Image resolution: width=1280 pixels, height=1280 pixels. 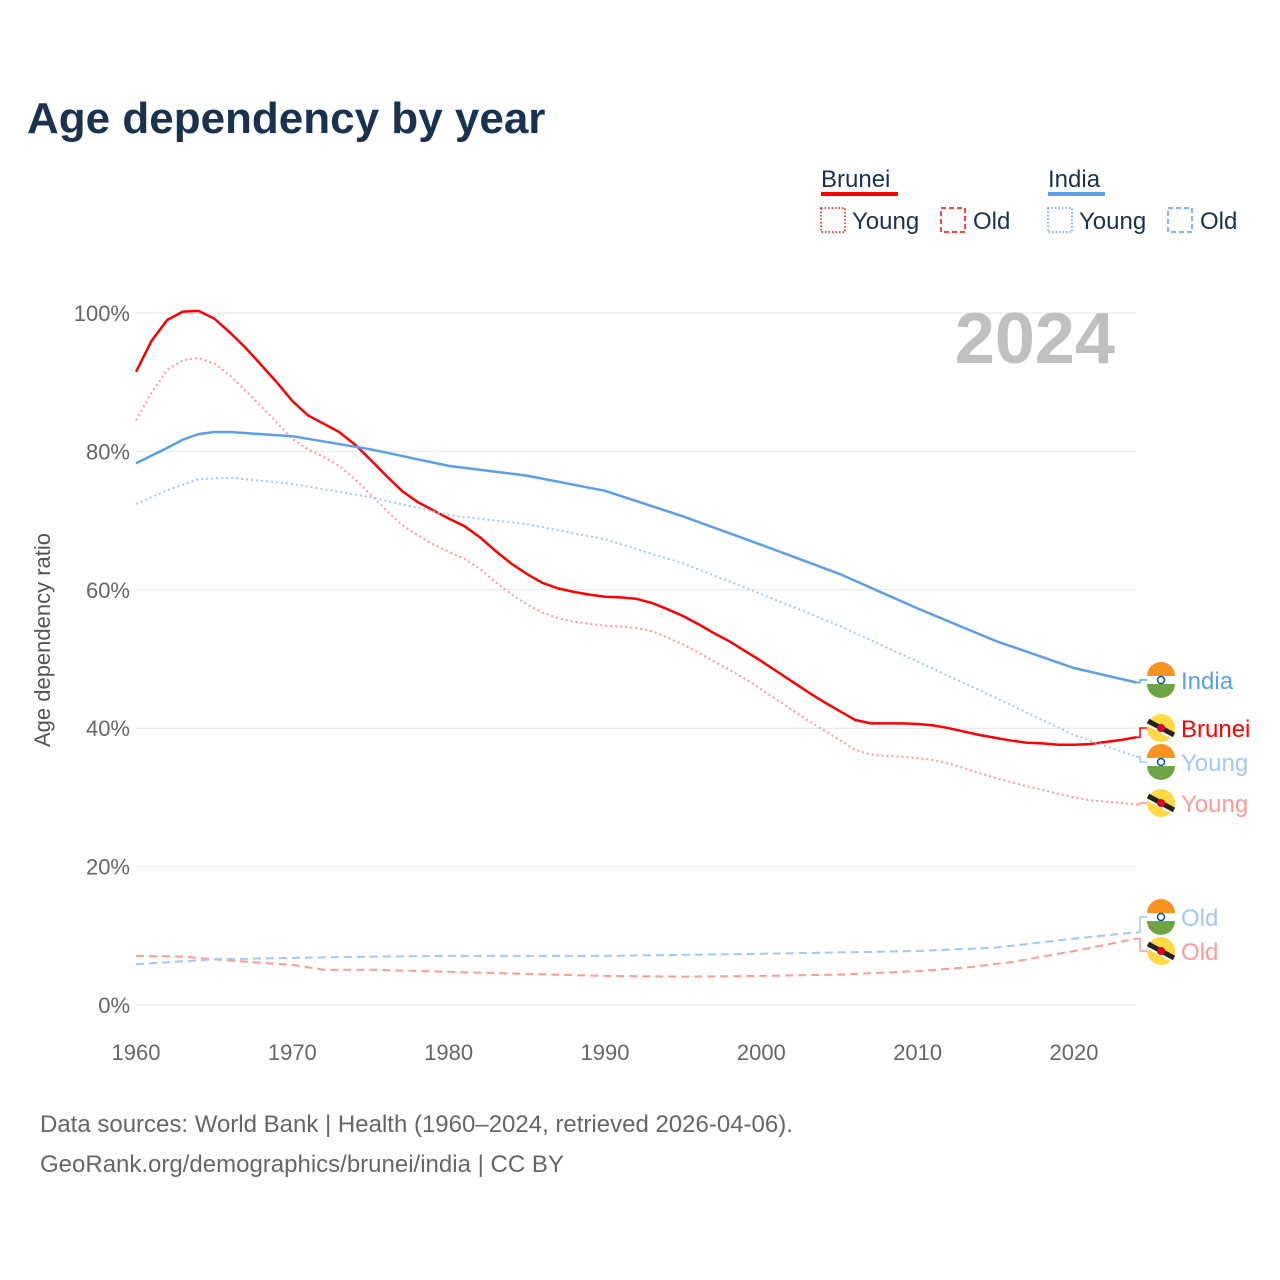 What do you see at coordinates (1207, 681) in the screenshot?
I see `end-label-in_total: India` at bounding box center [1207, 681].